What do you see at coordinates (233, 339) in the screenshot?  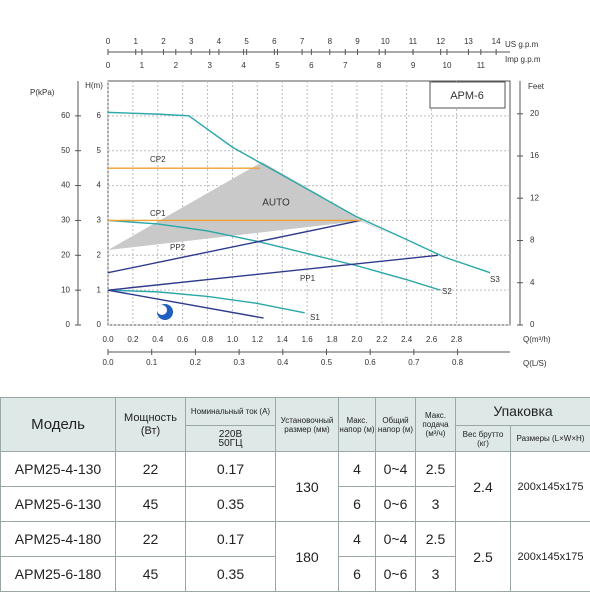 I see `x-tick-label: 1.0` at bounding box center [233, 339].